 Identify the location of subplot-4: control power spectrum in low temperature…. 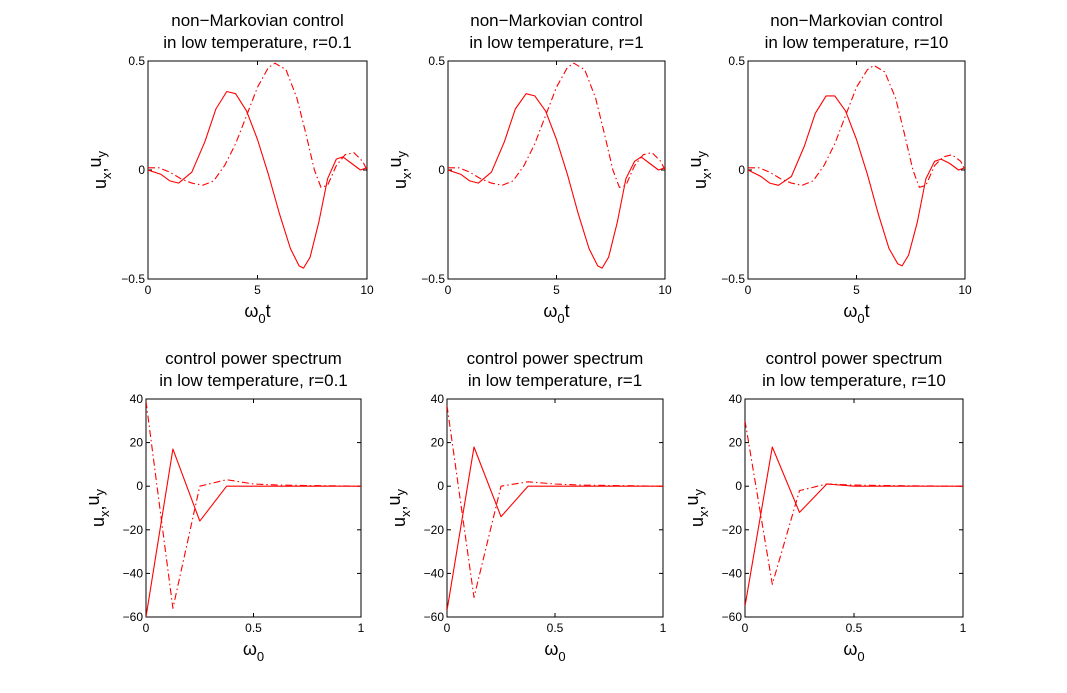
(224, 506).